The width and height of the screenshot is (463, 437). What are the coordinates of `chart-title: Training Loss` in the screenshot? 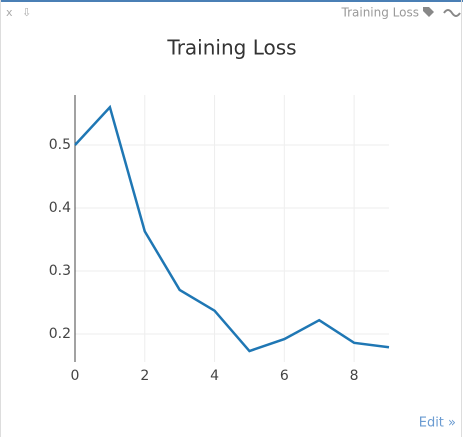 It's located at (231, 48).